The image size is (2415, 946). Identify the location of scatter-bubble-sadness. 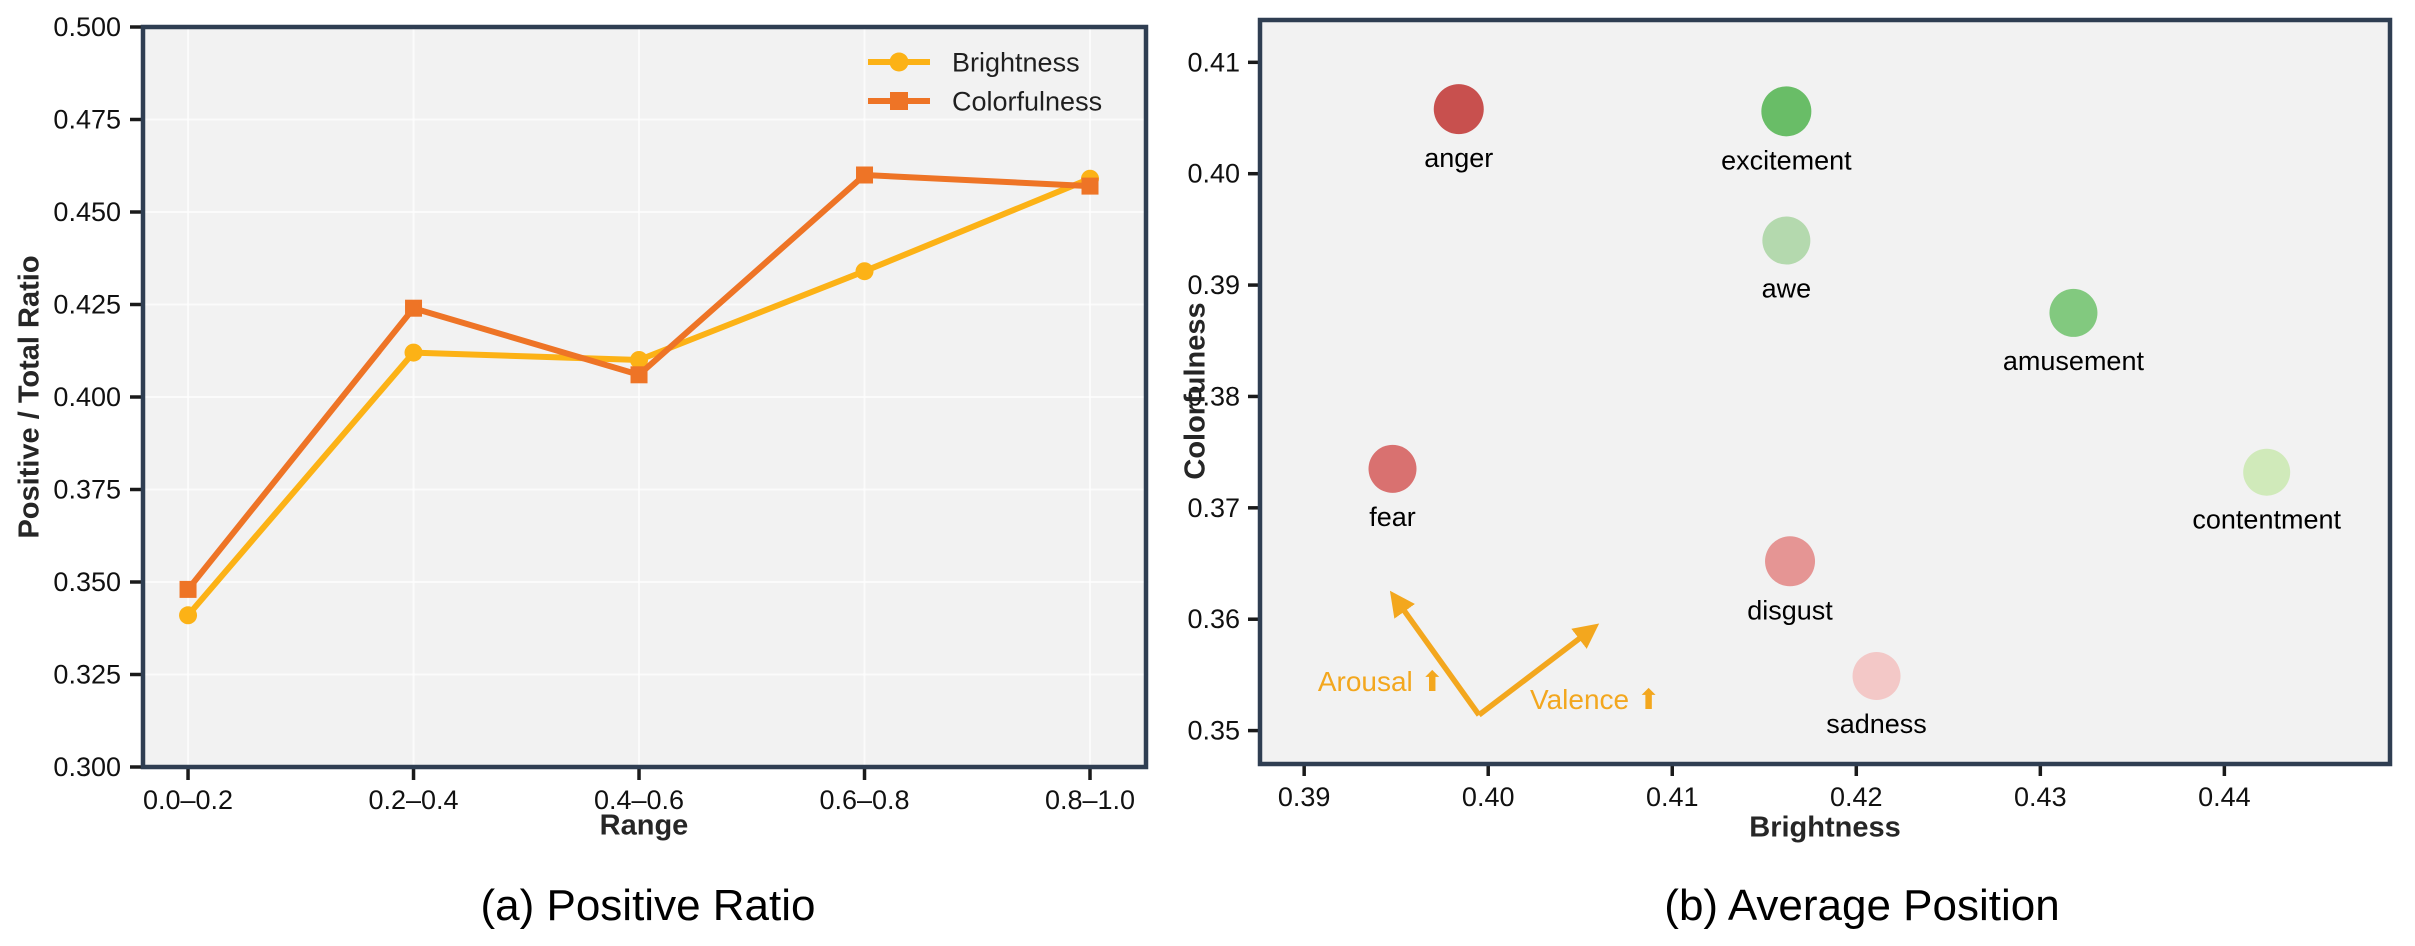
(1876, 676).